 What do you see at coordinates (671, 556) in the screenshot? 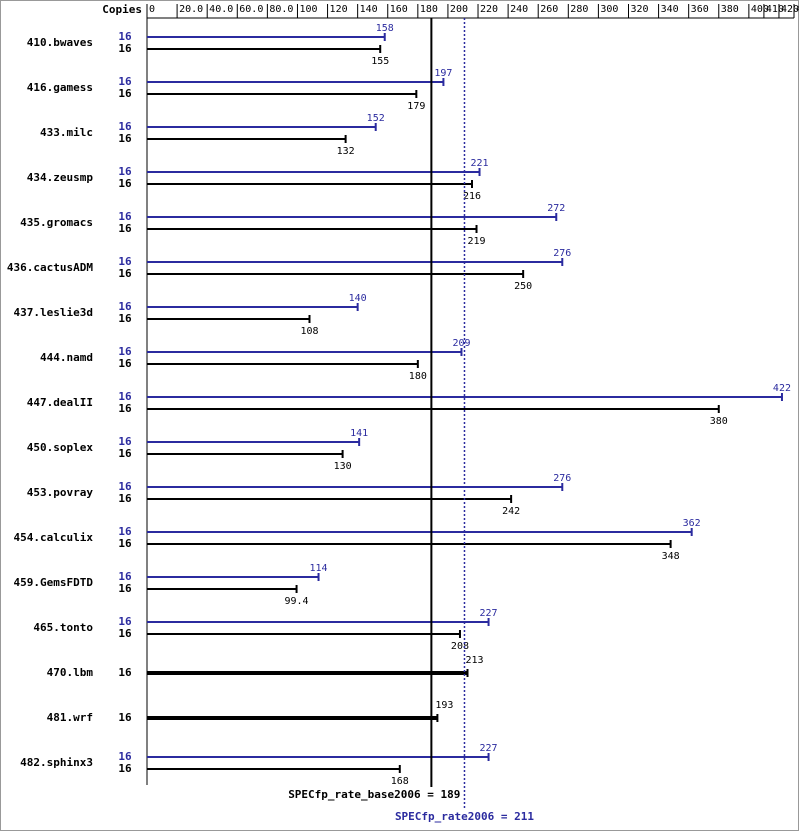
I see `value-label: 348` at bounding box center [671, 556].